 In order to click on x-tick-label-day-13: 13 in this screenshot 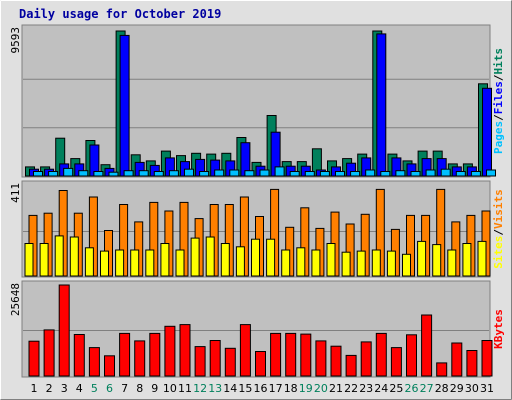, I will do `click(215, 388)`.